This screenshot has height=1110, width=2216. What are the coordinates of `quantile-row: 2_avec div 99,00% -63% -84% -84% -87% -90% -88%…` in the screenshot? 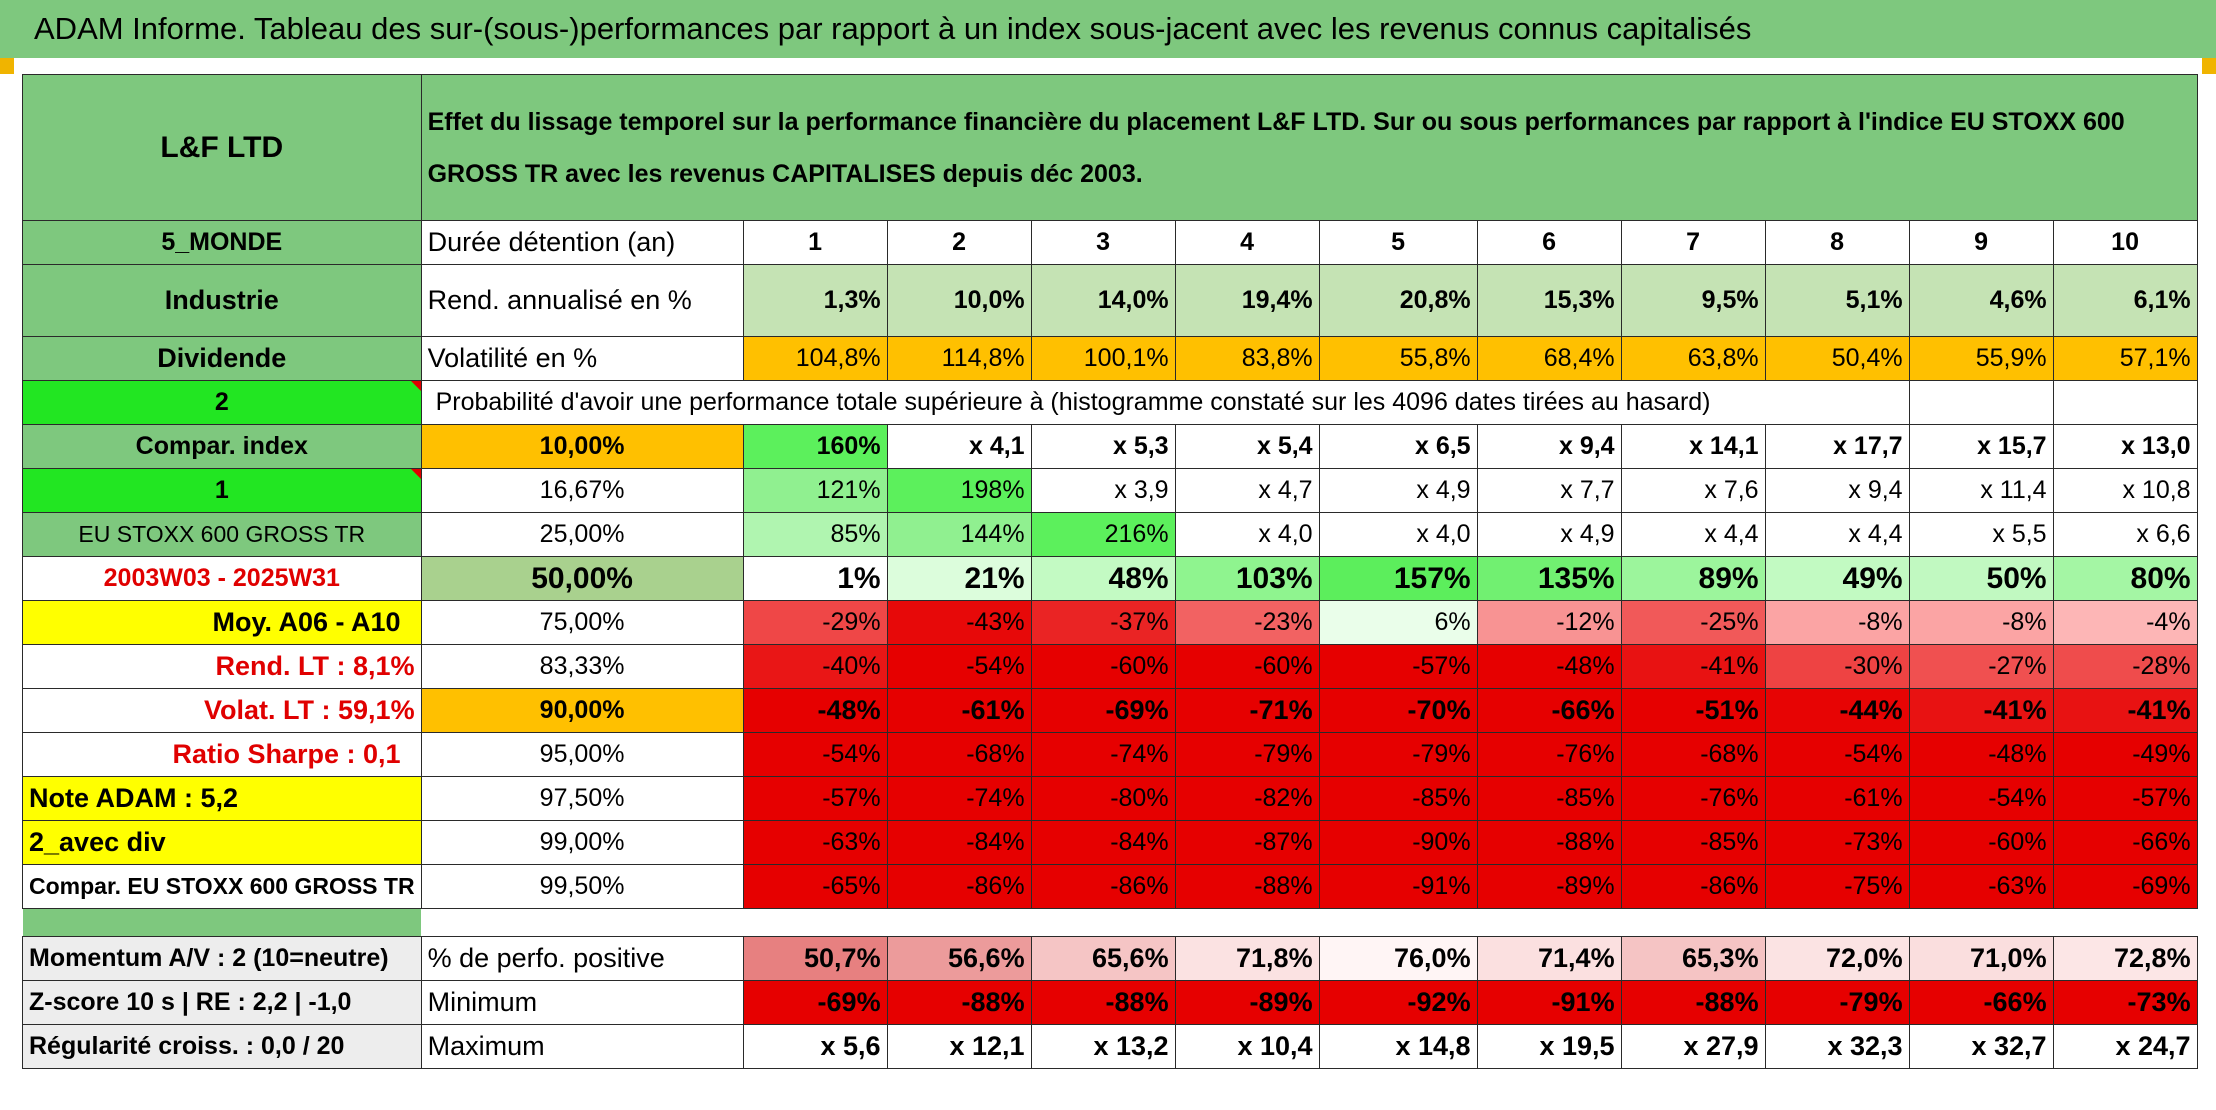 It's located at (1110, 842).